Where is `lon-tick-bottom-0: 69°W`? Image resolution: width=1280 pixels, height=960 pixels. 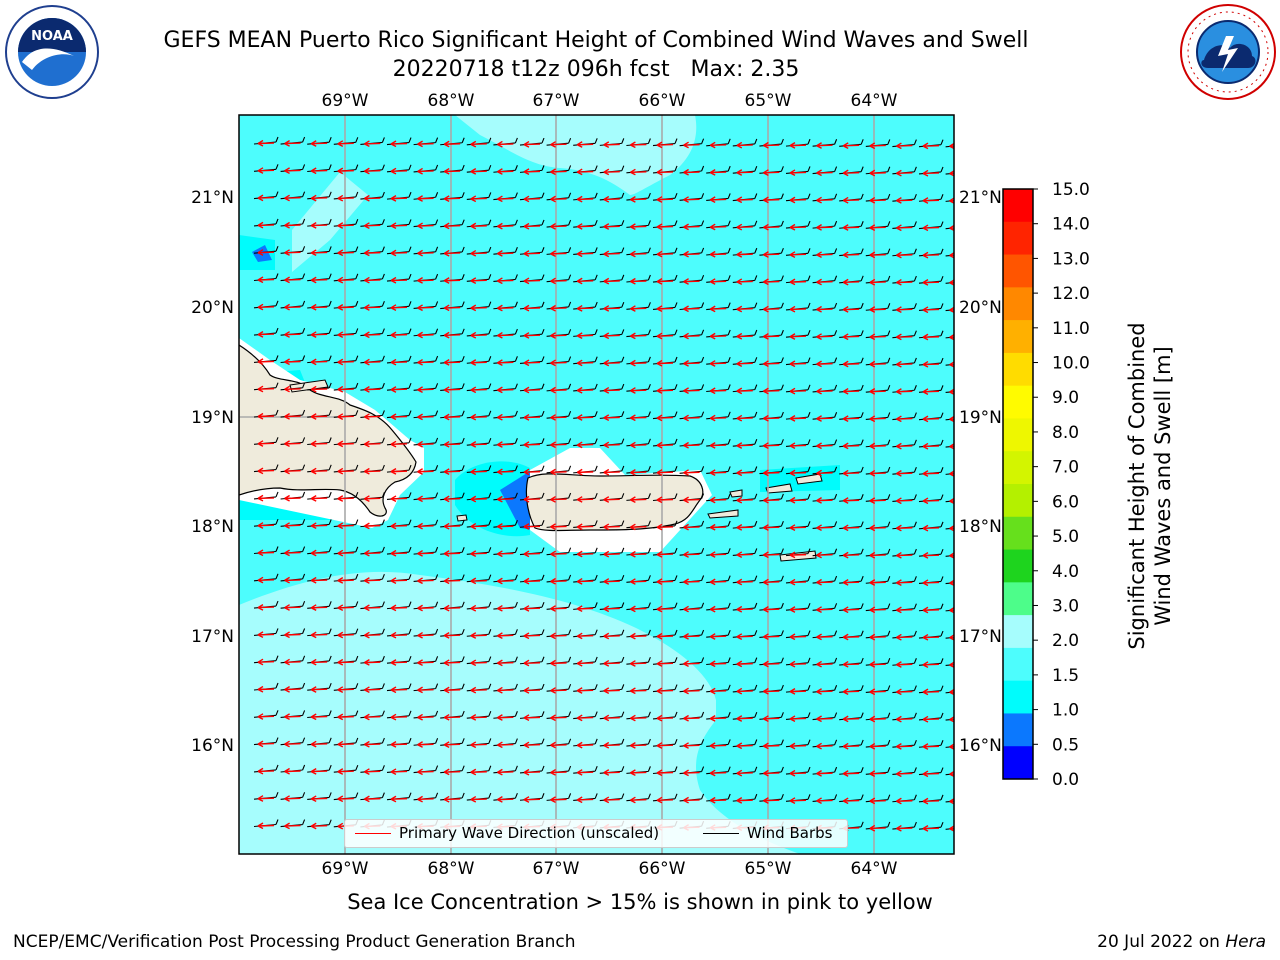 lon-tick-bottom-0: 69°W is located at coordinates (345, 869).